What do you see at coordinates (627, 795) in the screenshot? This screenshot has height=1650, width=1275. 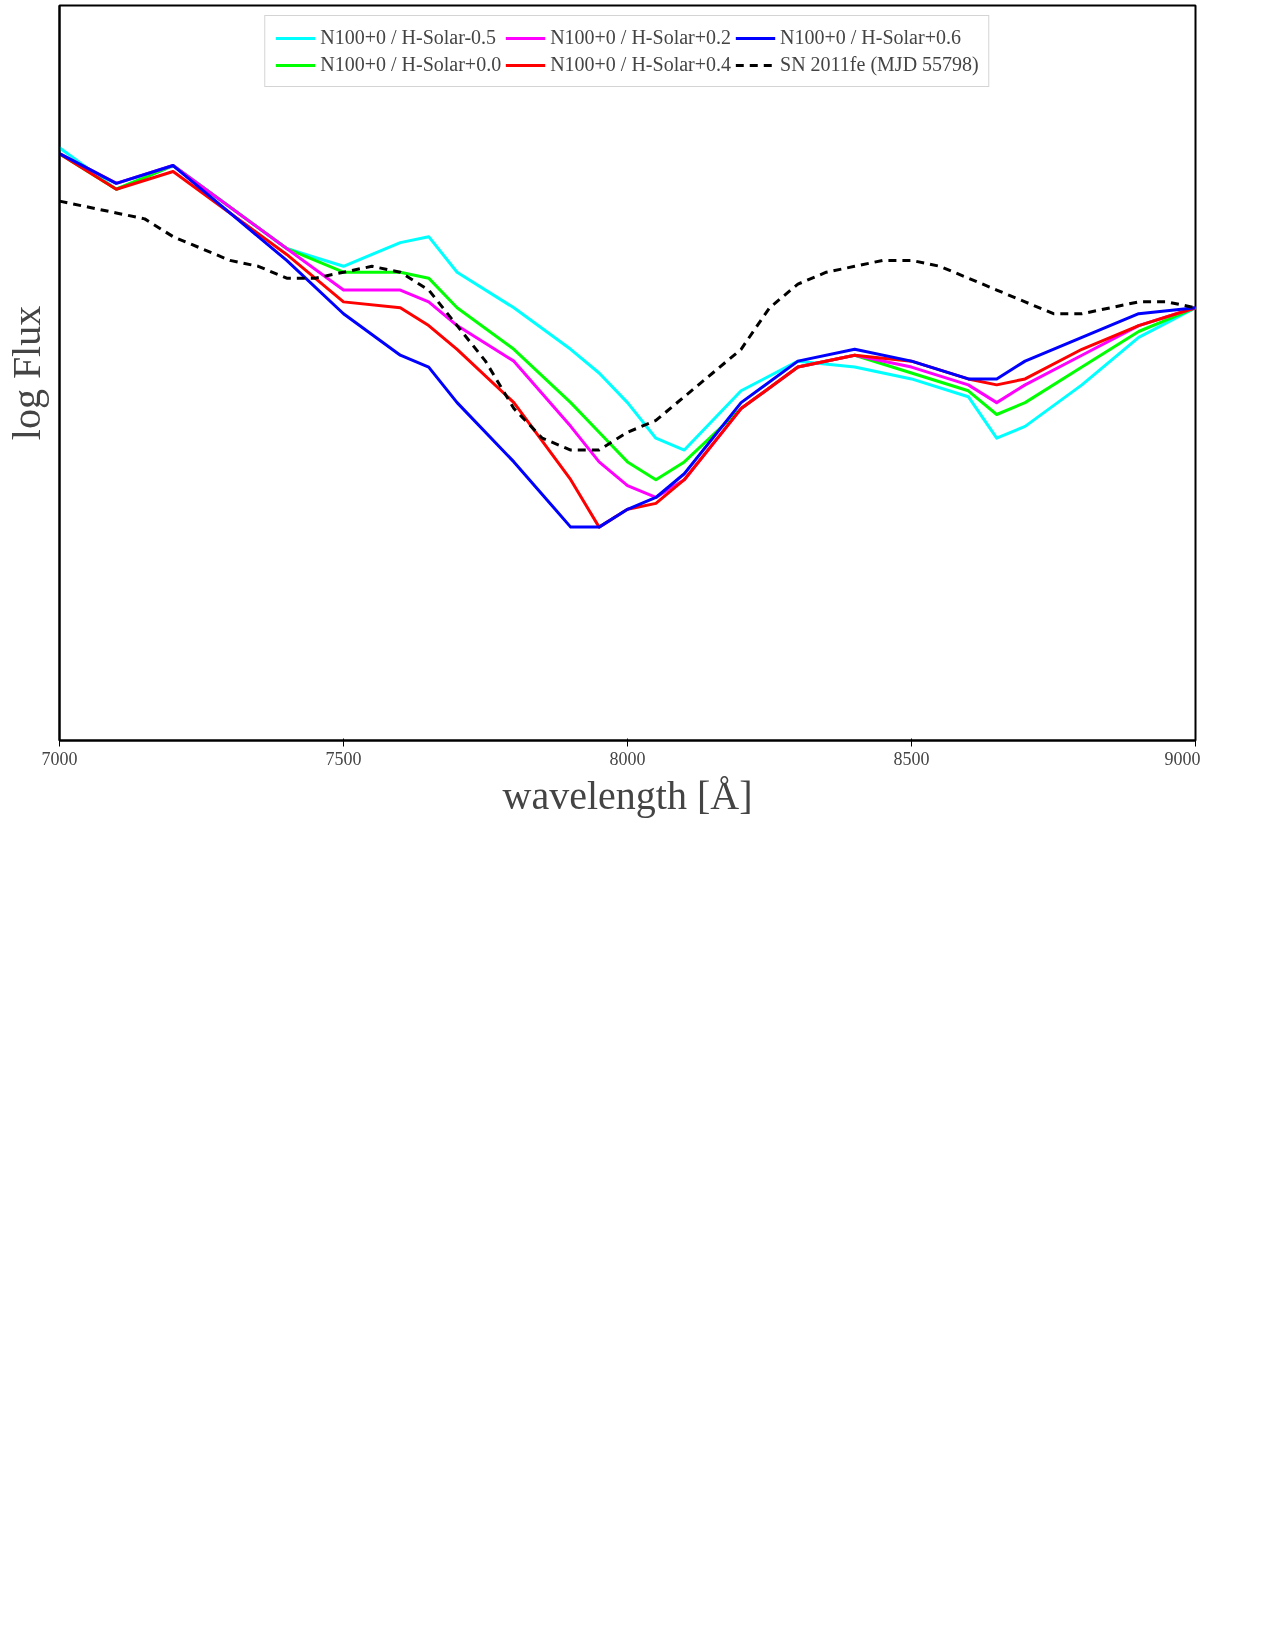 I see `x-axis-title: wavelength [Å]` at bounding box center [627, 795].